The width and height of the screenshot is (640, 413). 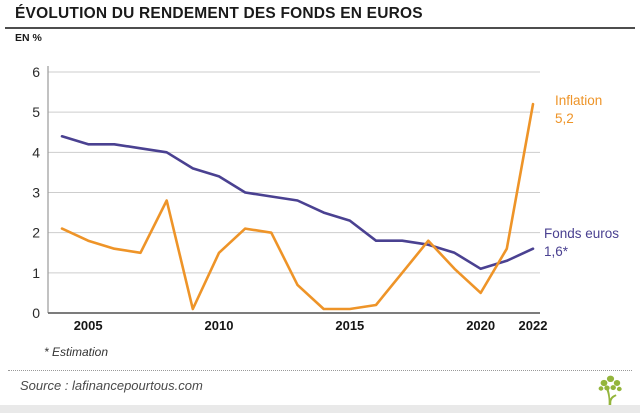 What do you see at coordinates (578, 110) in the screenshot?
I see `annotation-inflation: Inflation 5,2` at bounding box center [578, 110].